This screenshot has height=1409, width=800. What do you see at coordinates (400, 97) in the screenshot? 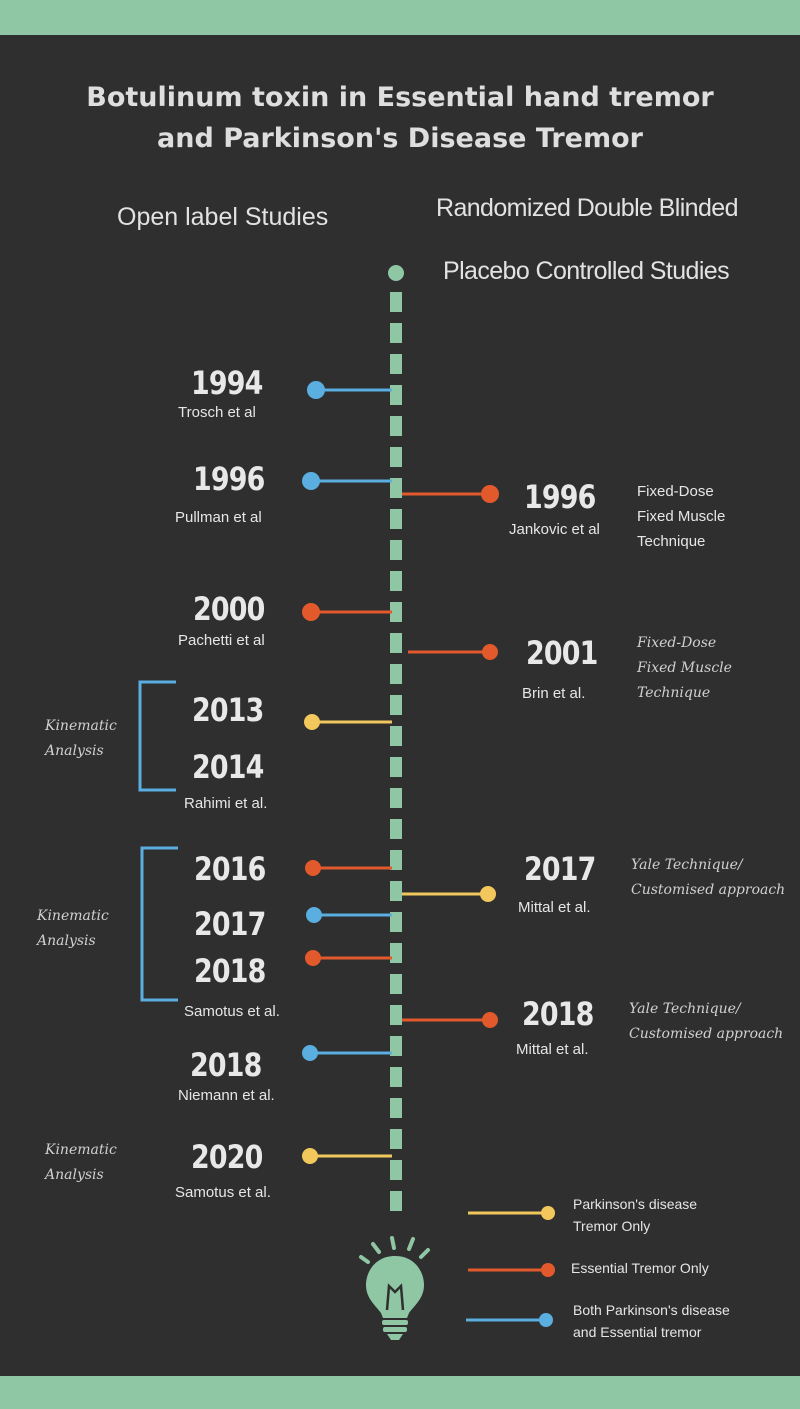
I see `title-line-1: Botulinum toxin in Essential hand tremor` at bounding box center [400, 97].